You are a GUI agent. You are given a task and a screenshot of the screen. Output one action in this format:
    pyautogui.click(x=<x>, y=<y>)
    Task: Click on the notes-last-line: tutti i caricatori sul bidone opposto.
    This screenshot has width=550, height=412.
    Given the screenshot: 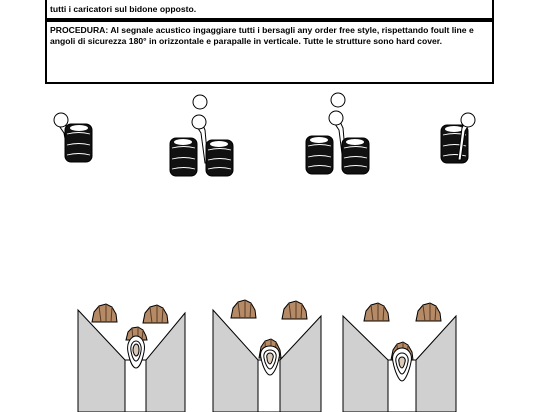 What is the action you would take?
    pyautogui.click(x=123, y=9)
    